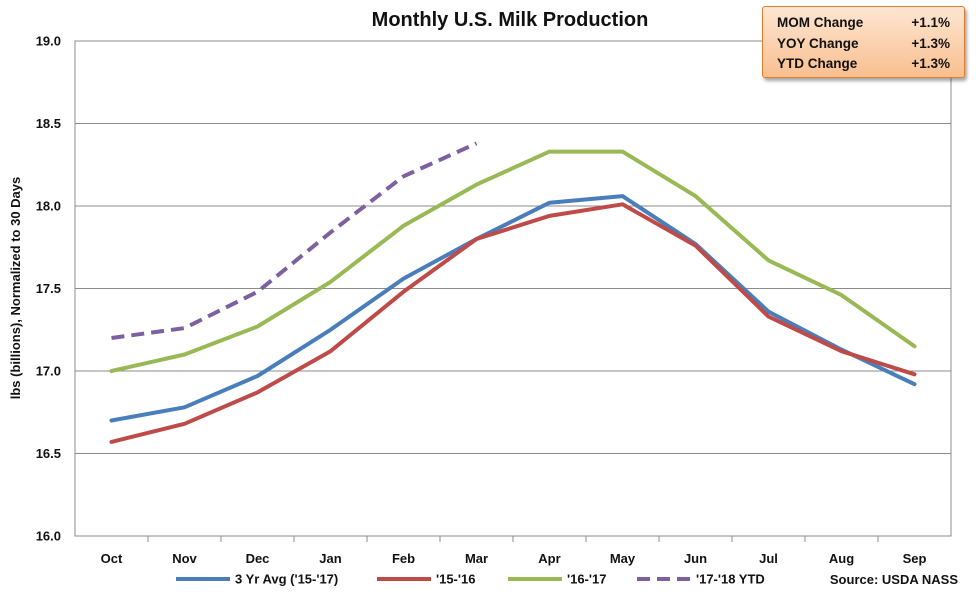 This screenshot has height=601, width=976. Describe the element at coordinates (48, 206) in the screenshot. I see `y-tick-label: 18.0` at that location.